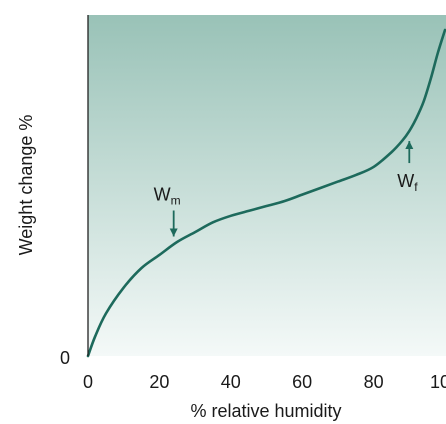 The image size is (446, 424). I want to click on x-tick-label: 20, so click(159, 382).